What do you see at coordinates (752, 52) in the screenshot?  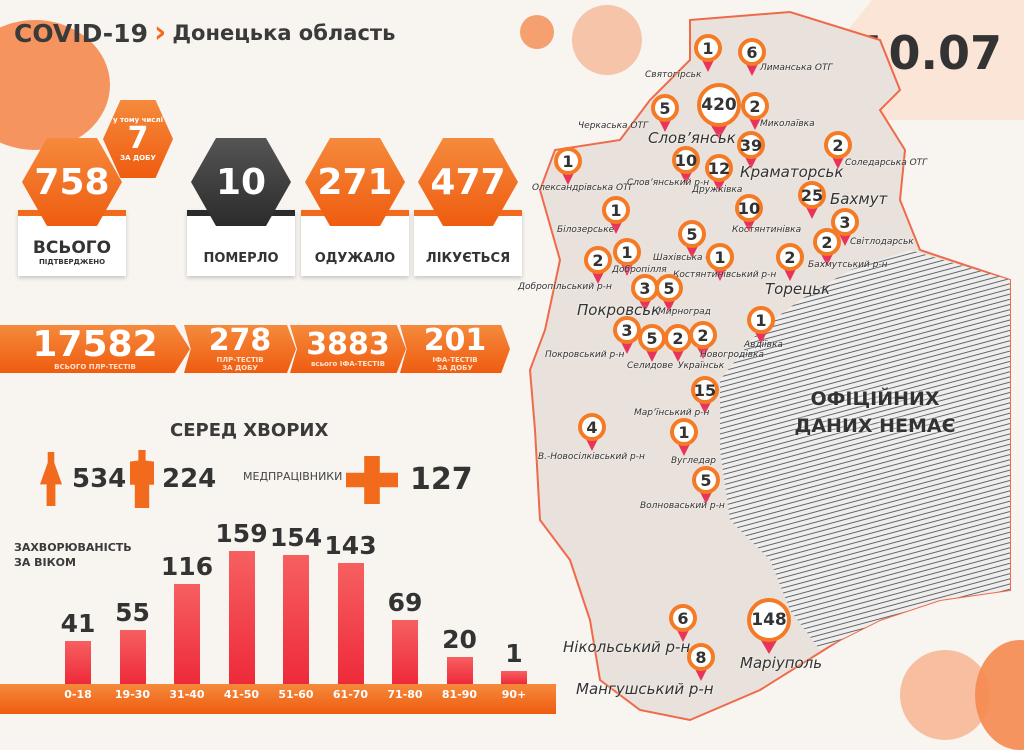 I see `map-pin-count: 6` at bounding box center [752, 52].